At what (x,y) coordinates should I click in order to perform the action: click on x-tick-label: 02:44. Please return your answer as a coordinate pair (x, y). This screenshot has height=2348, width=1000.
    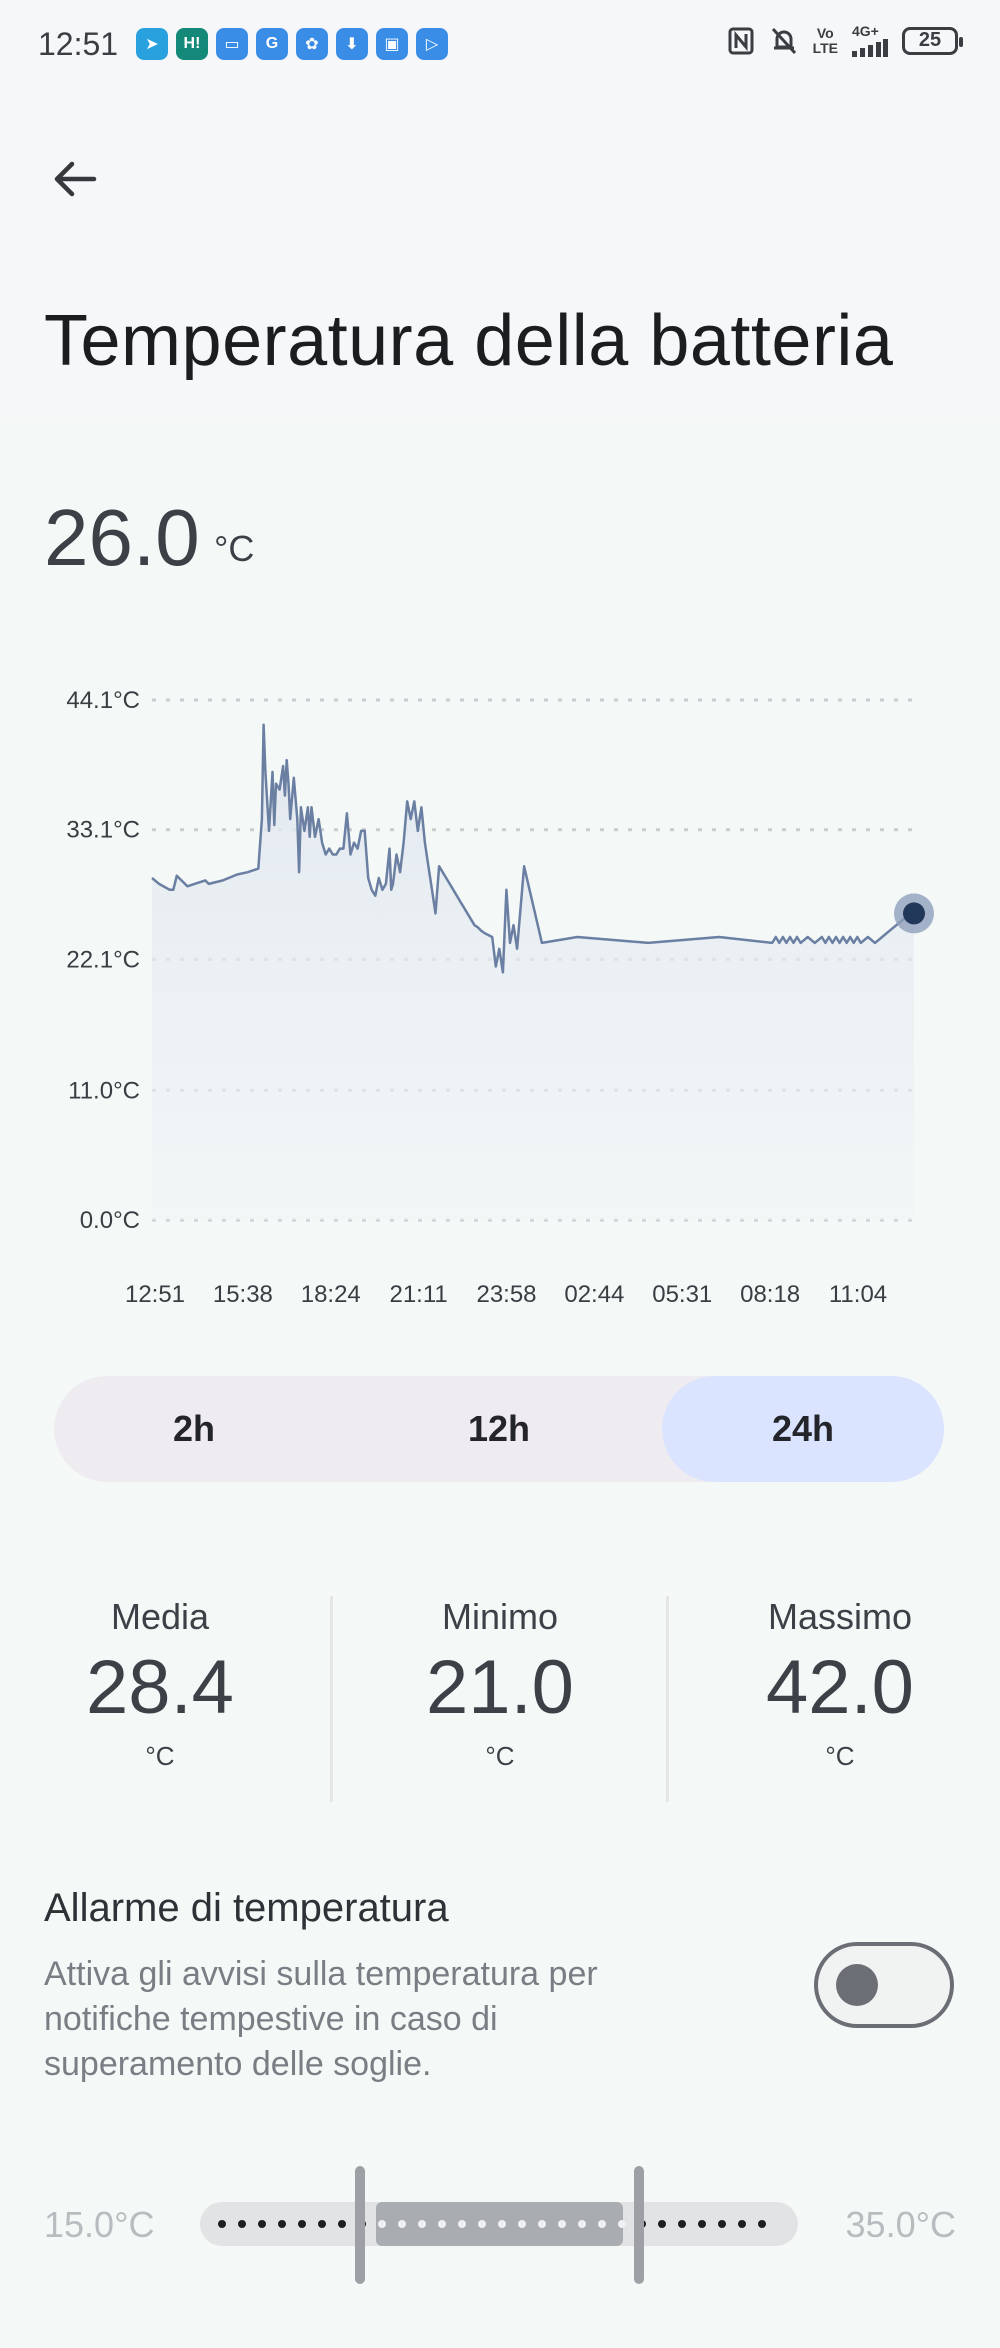
    Looking at the image, I should click on (594, 1294).